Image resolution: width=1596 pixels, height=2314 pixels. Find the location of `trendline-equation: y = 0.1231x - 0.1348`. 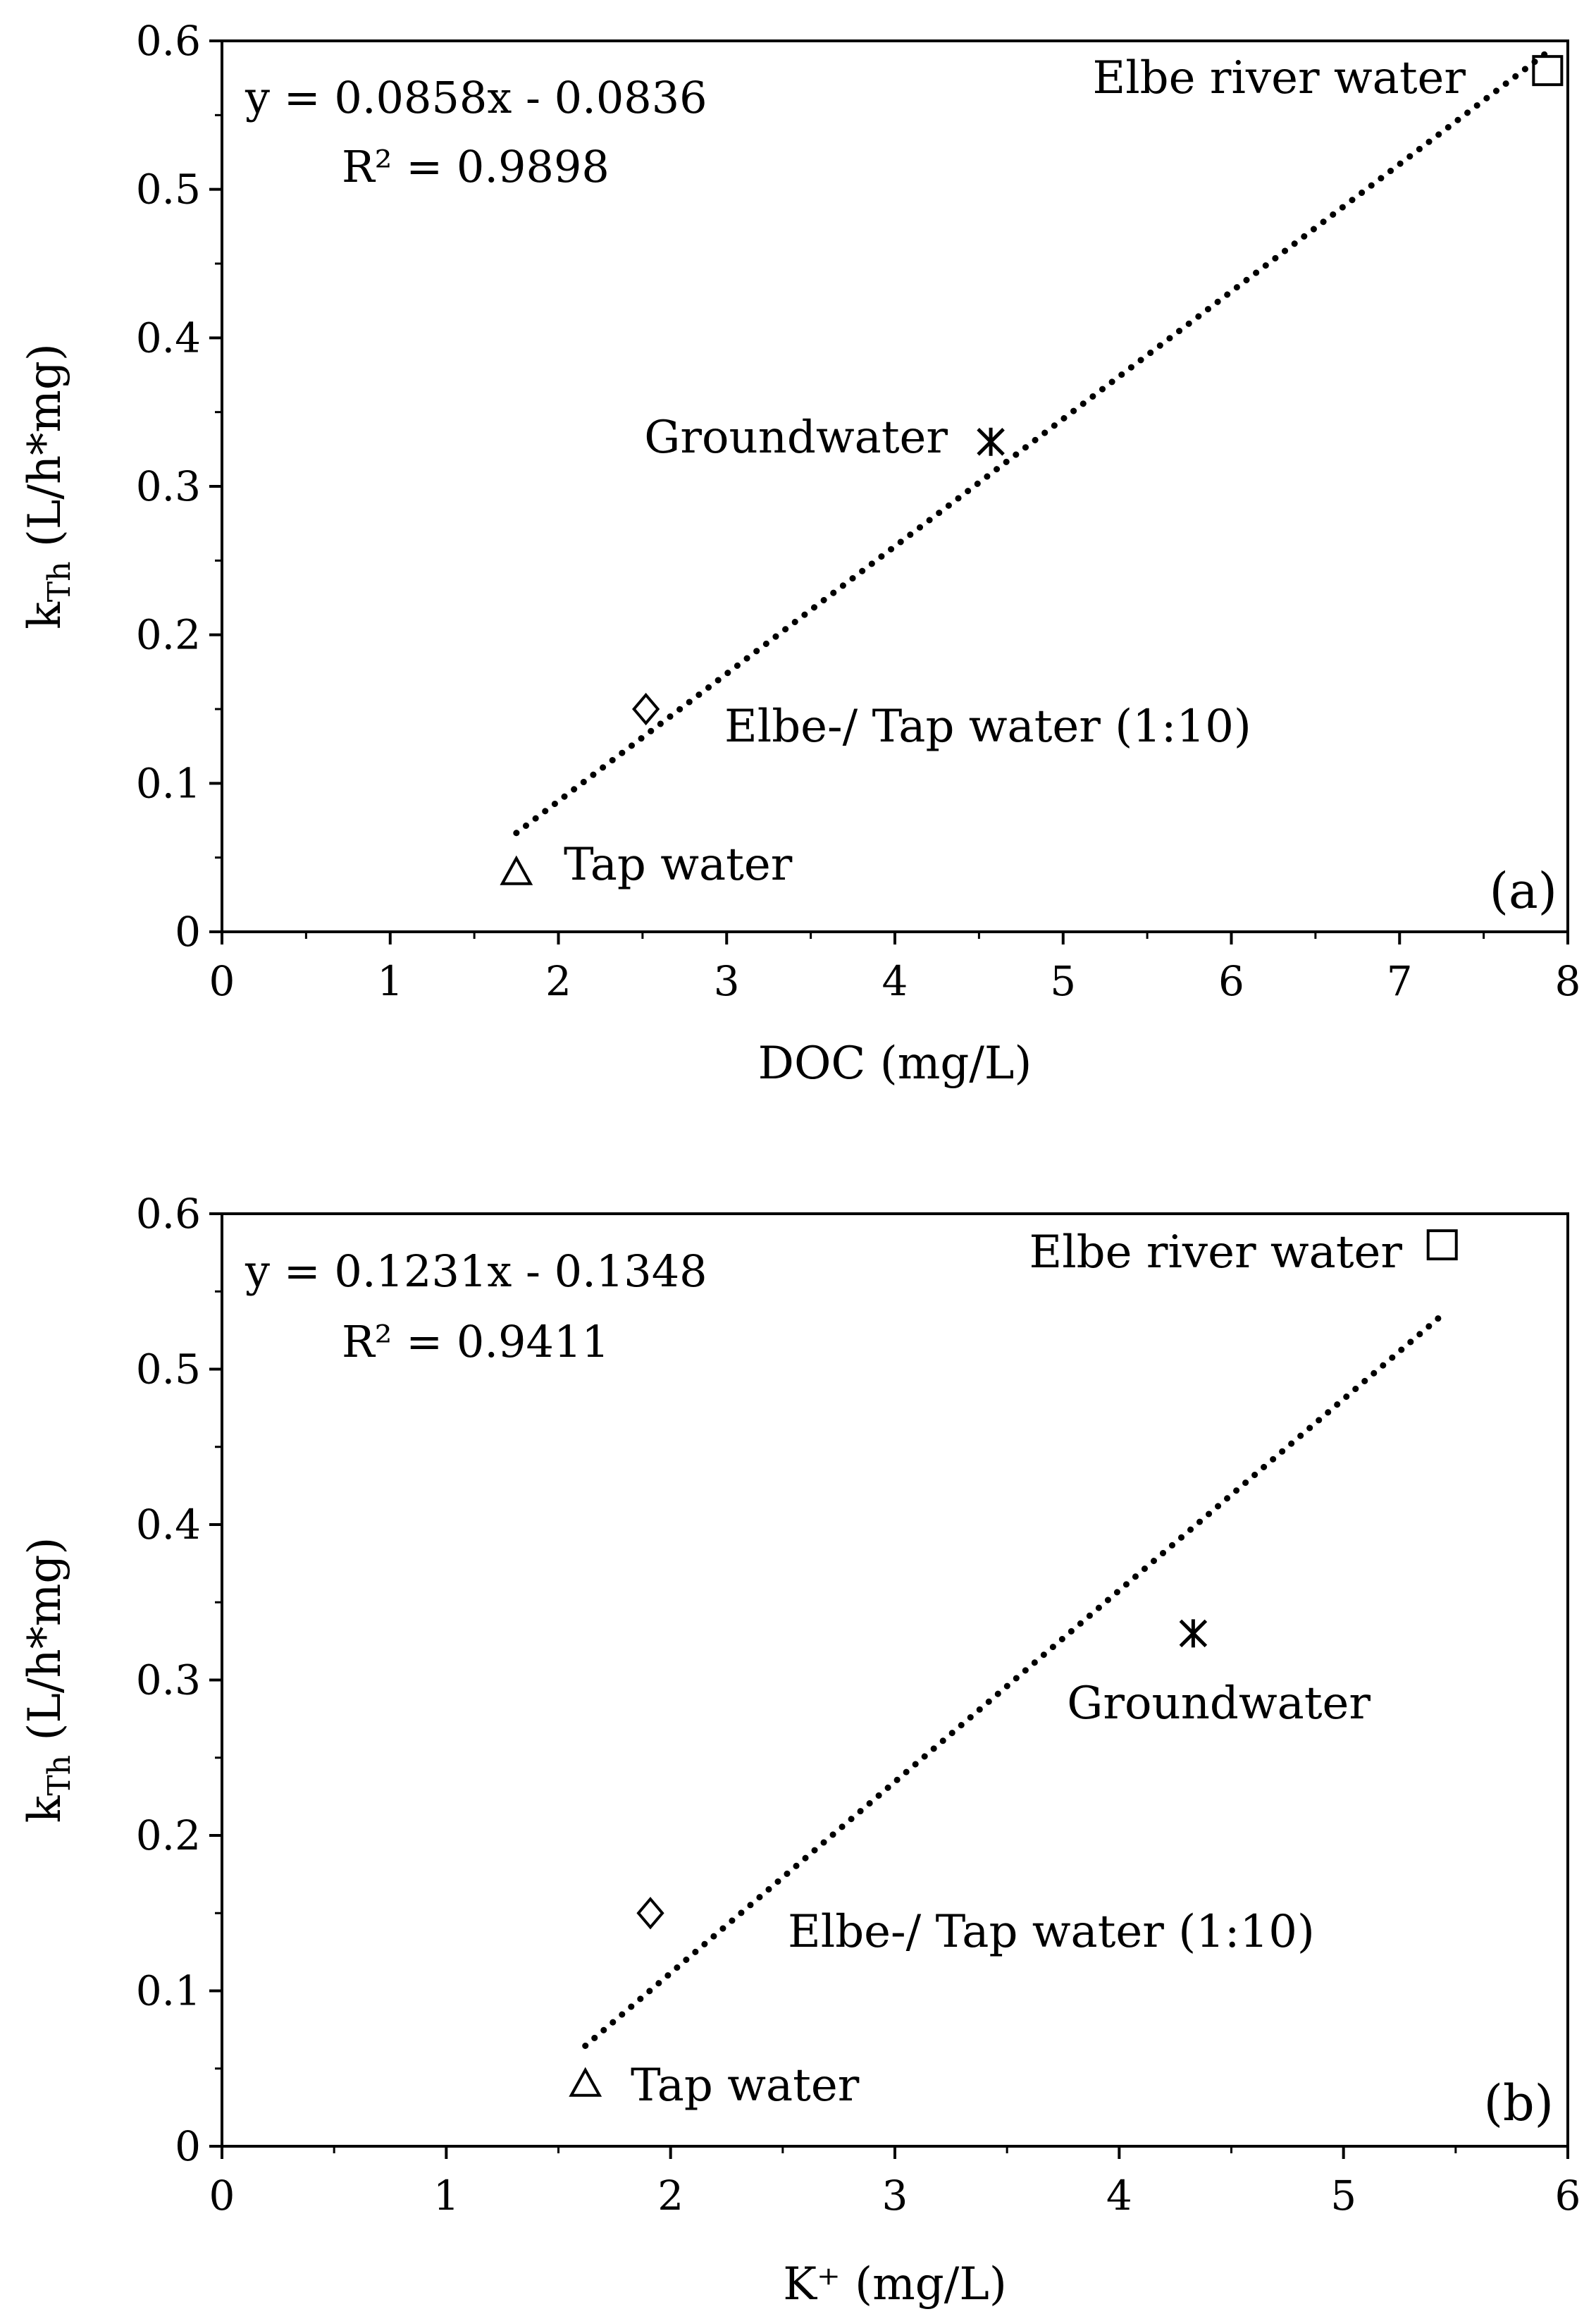

trendline-equation: y = 0.1231x - 0.1348 is located at coordinates (476, 1271).